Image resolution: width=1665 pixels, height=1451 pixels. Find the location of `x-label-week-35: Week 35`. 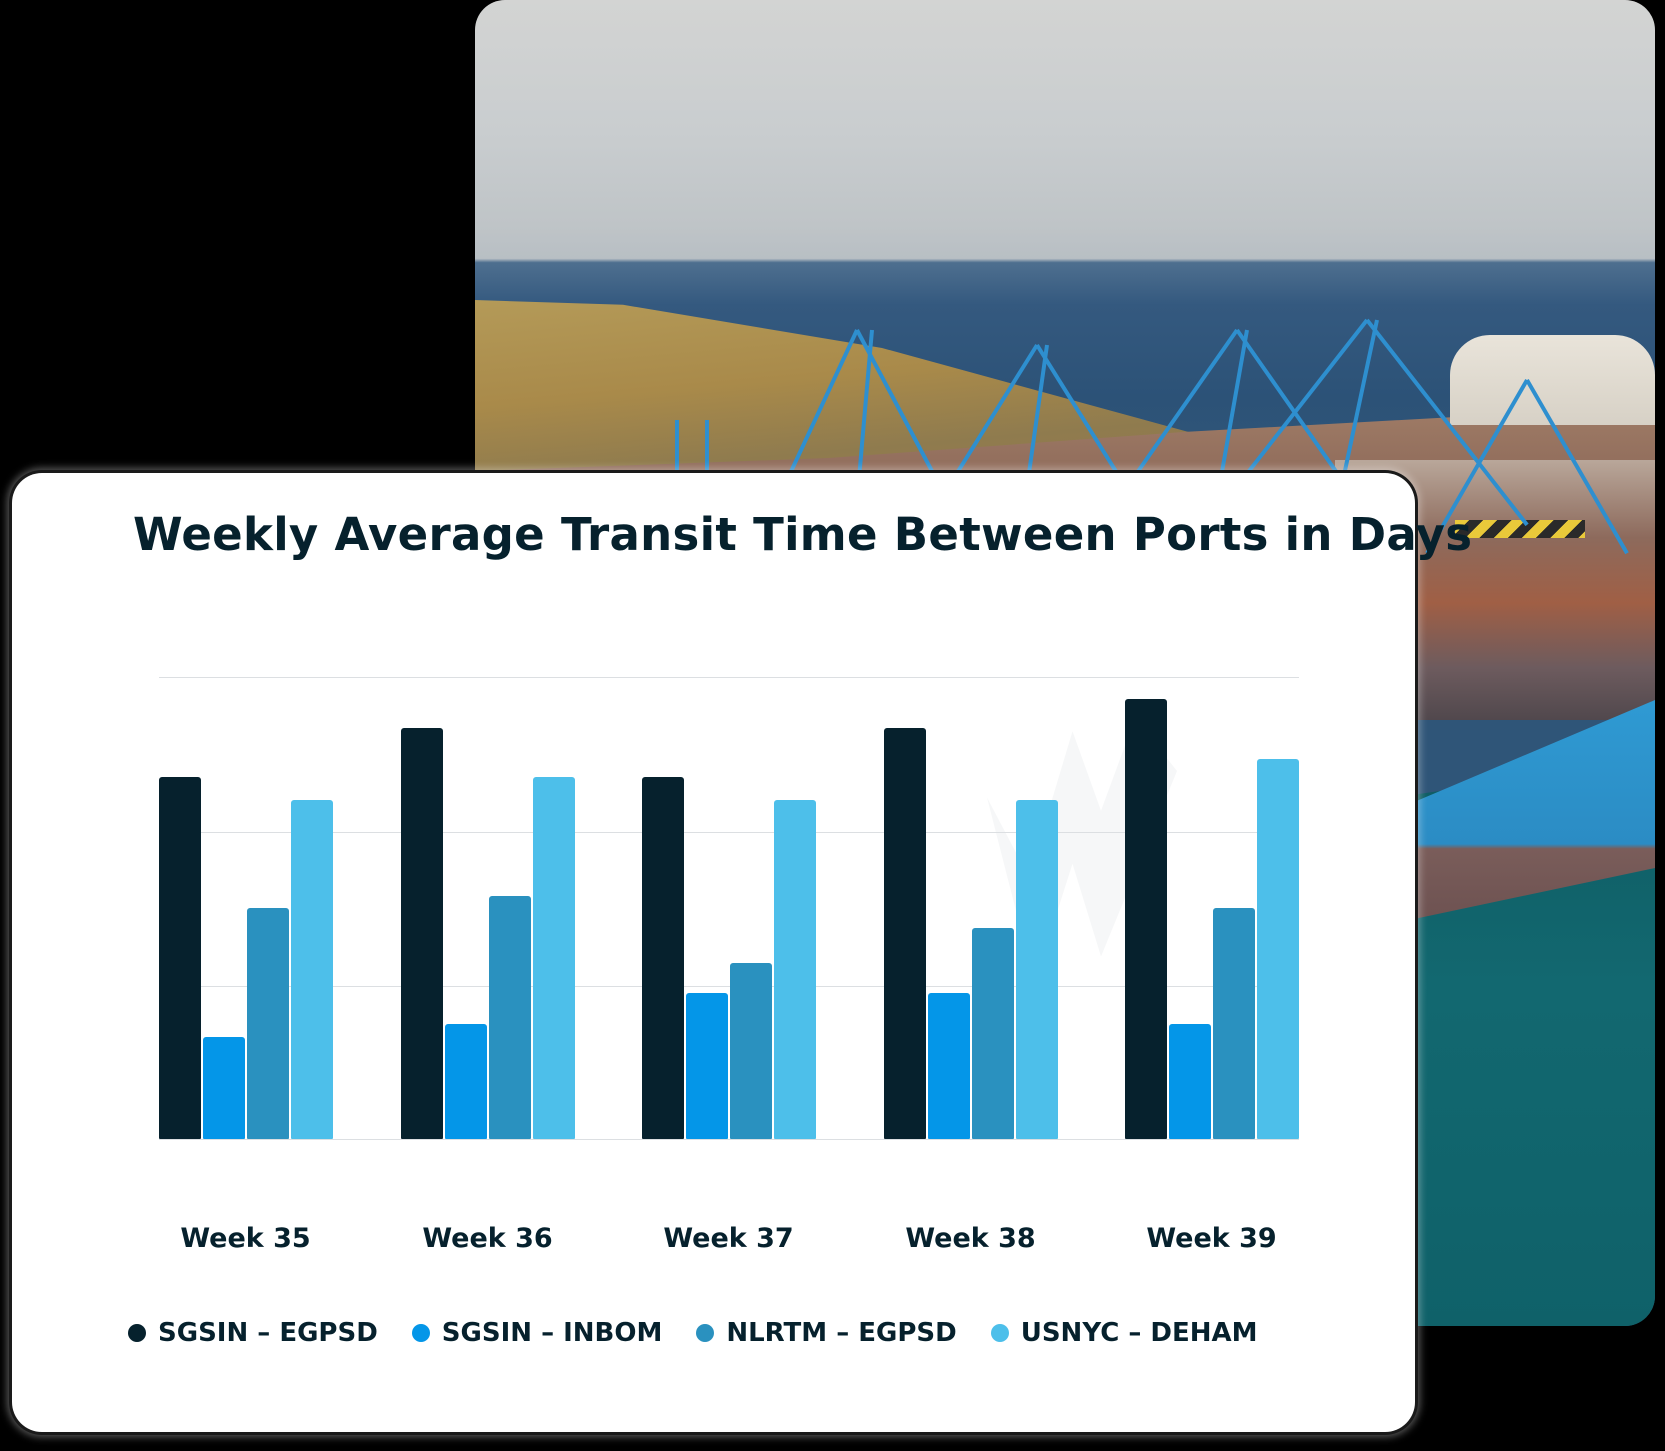

x-label-week-35: Week 35 is located at coordinates (245, 1238).